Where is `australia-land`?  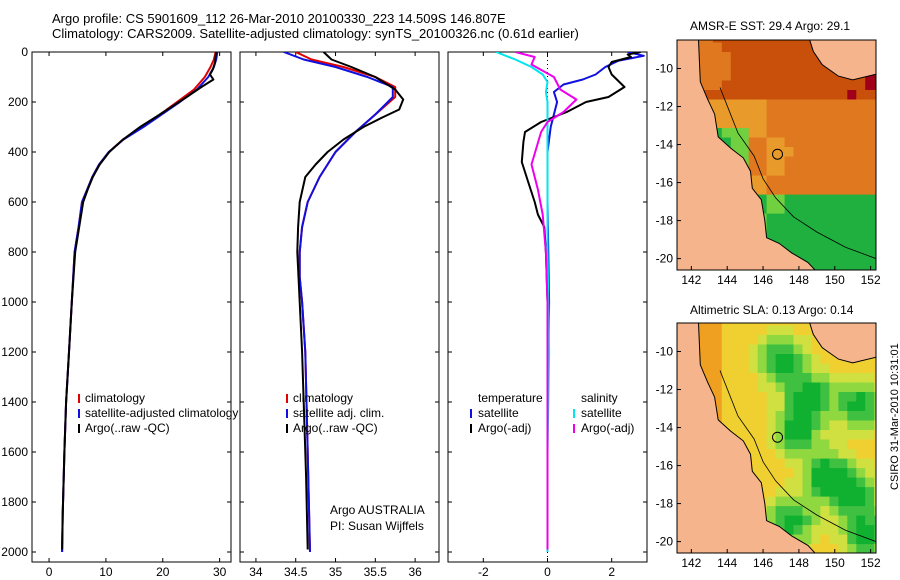 australia-land is located at coordinates (746, 438).